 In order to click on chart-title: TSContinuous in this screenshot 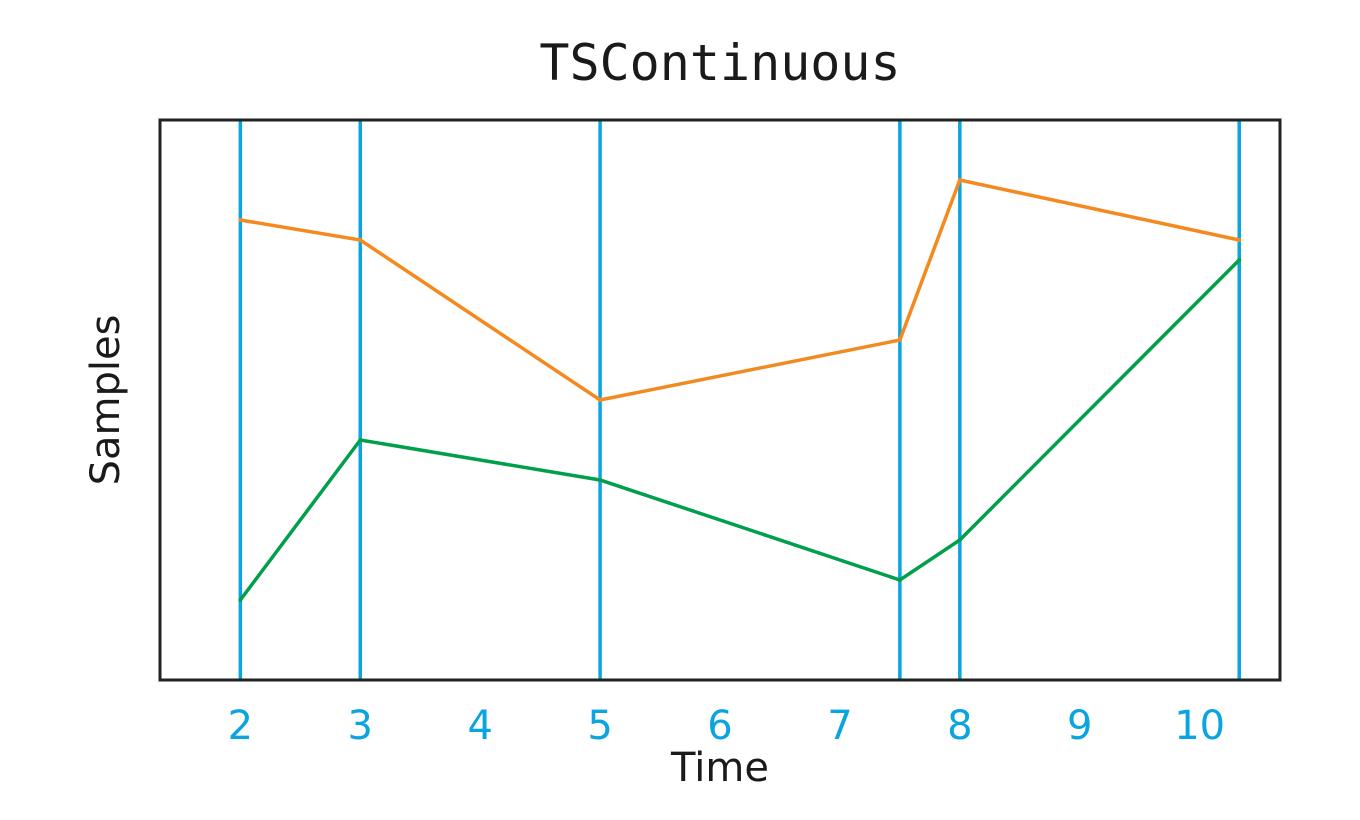, I will do `click(719, 63)`.